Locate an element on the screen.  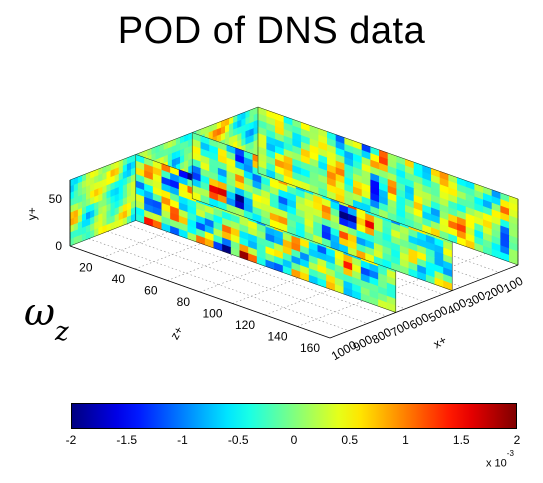
y-tick-label: 0 is located at coordinates (58, 246).